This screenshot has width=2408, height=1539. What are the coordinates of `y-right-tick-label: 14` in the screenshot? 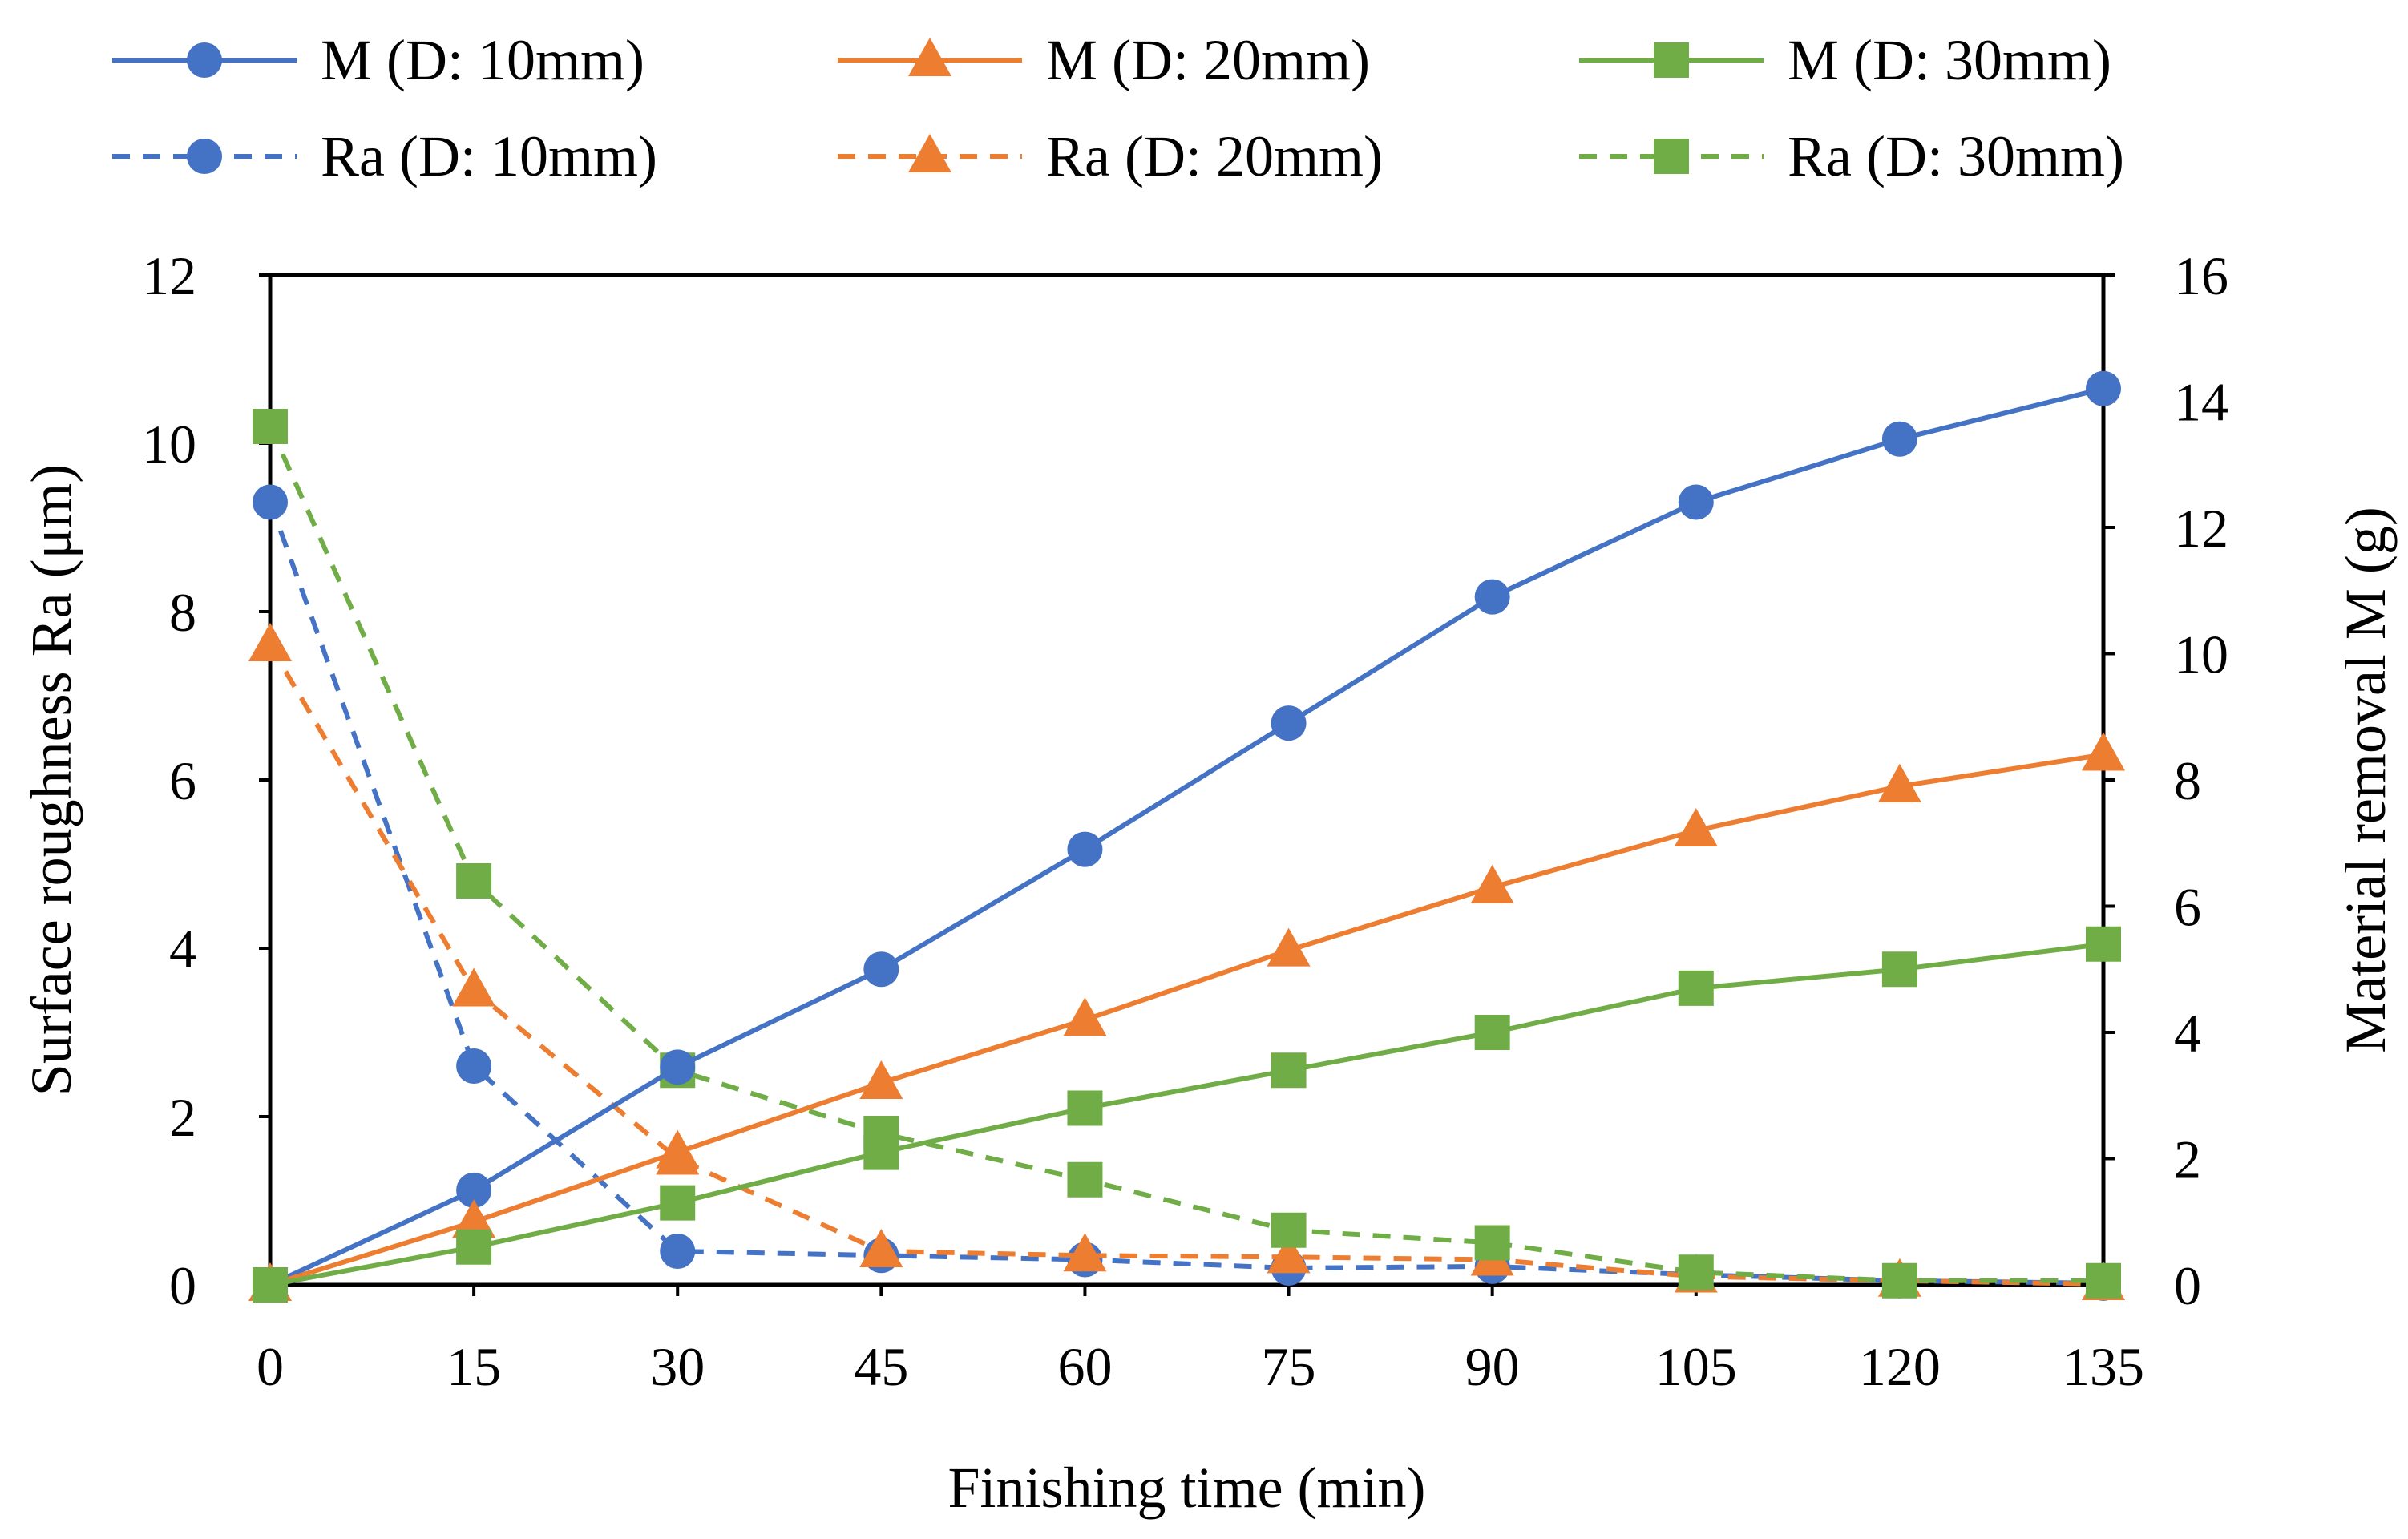 It's located at (2201, 402).